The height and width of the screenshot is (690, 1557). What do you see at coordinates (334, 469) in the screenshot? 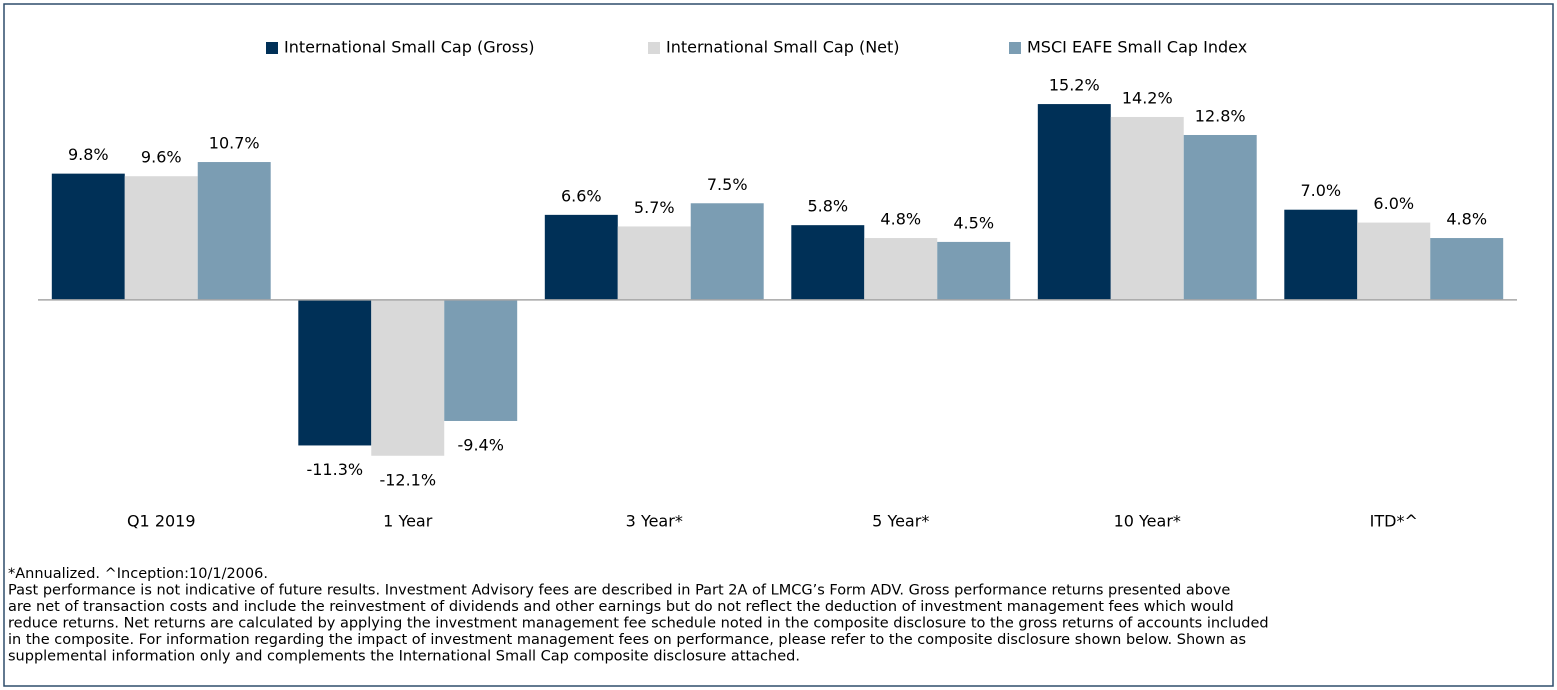
I see `value-label: -11.3%` at bounding box center [334, 469].